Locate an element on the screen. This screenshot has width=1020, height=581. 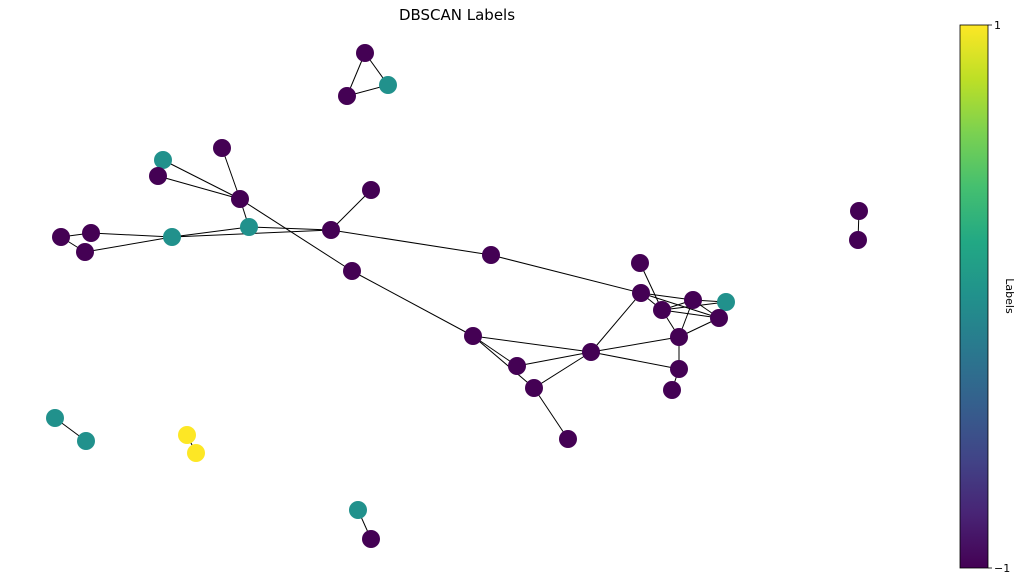
chart-title: DBSCAN Labels is located at coordinates (457, 15).